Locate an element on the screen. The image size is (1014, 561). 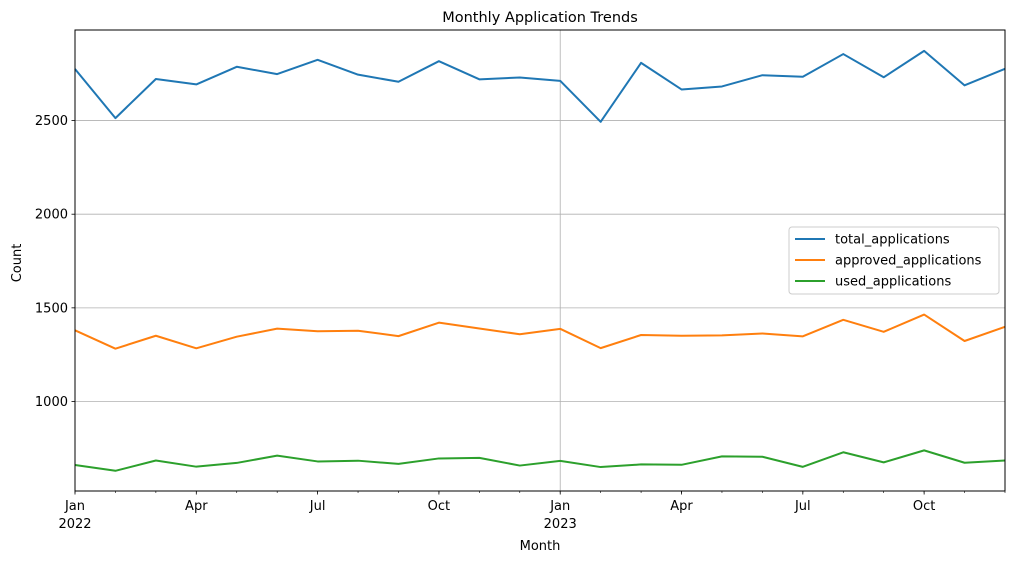
series-line-approved_applications is located at coordinates (540, 331).